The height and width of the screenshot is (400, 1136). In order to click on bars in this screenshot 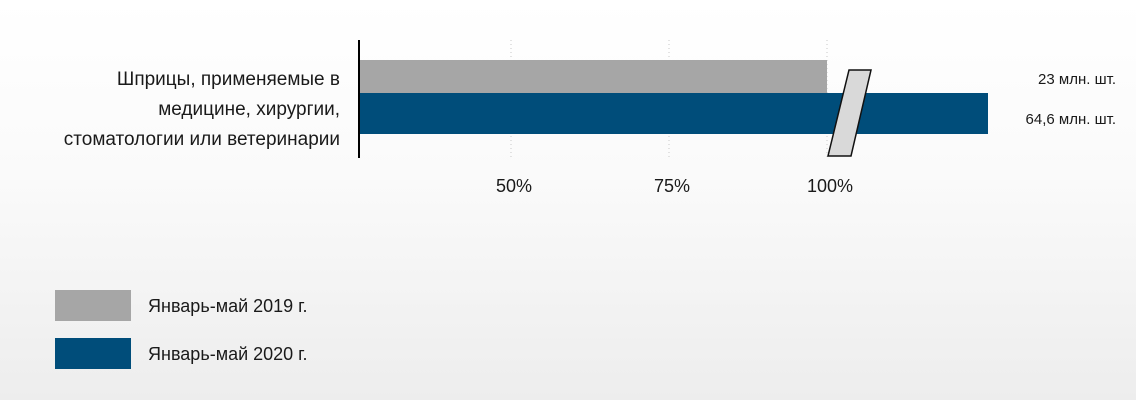, I will do `click(673, 97)`.